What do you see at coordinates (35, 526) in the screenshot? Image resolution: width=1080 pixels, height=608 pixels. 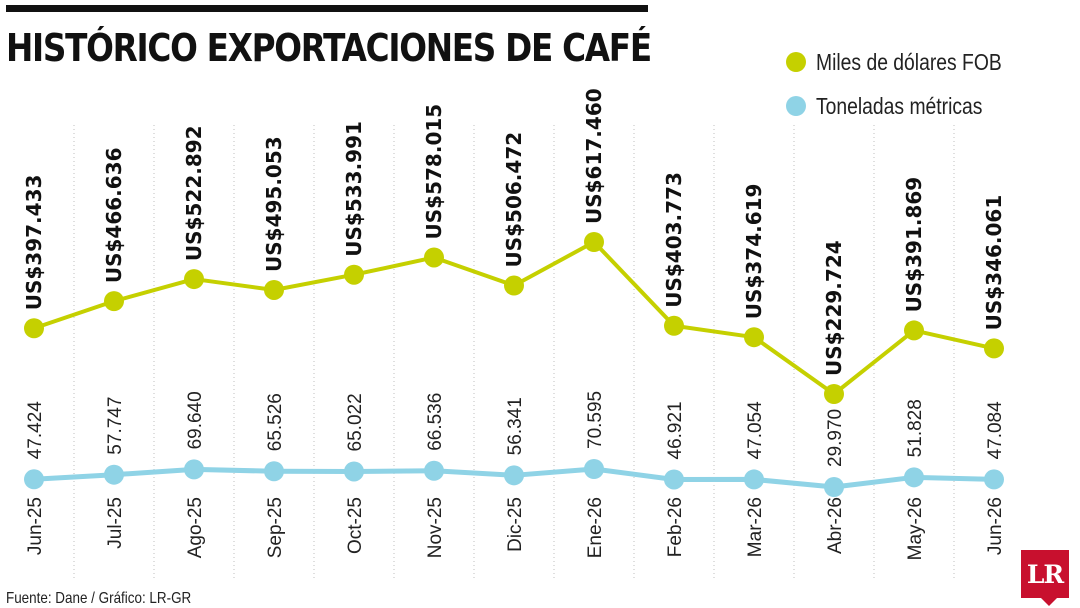 I see `category-label: Jun-25` at bounding box center [35, 526].